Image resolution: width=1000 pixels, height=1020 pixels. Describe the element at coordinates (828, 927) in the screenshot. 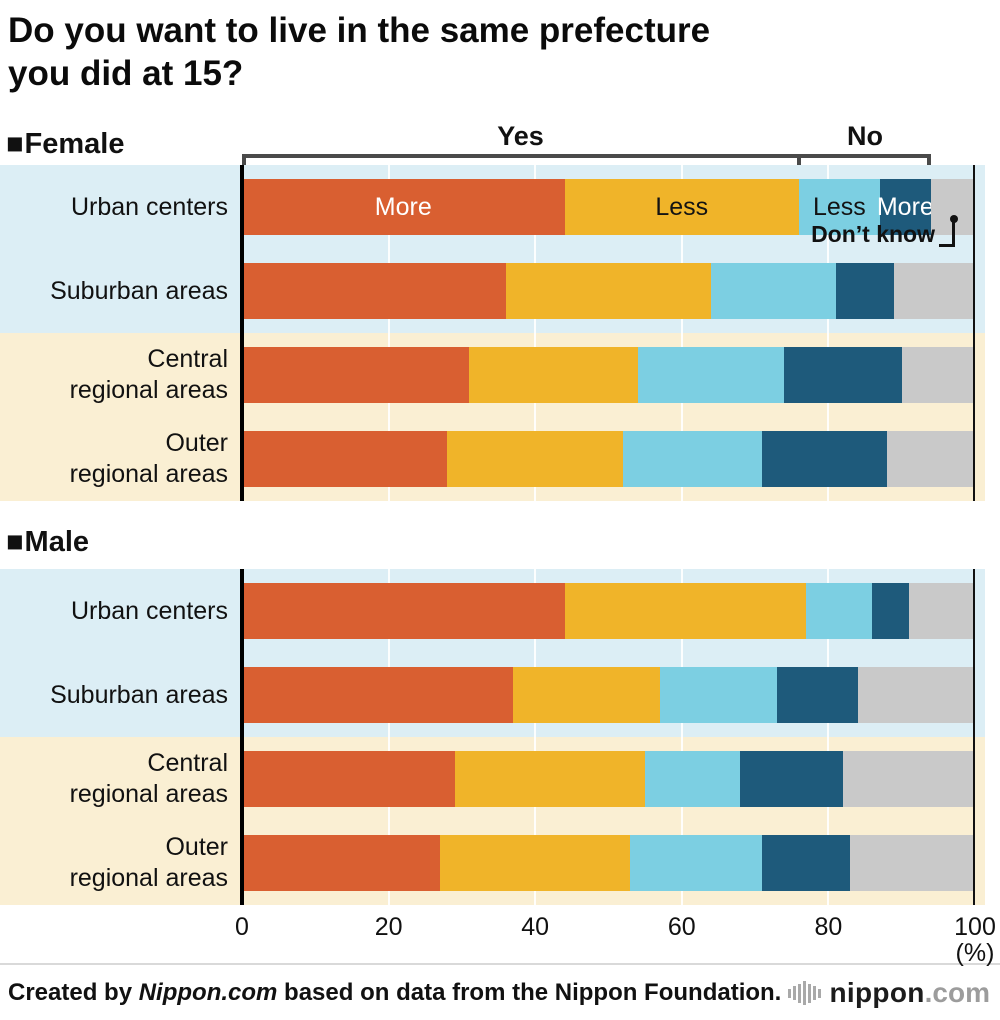

I see `x-tick-label-80: 80` at that location.